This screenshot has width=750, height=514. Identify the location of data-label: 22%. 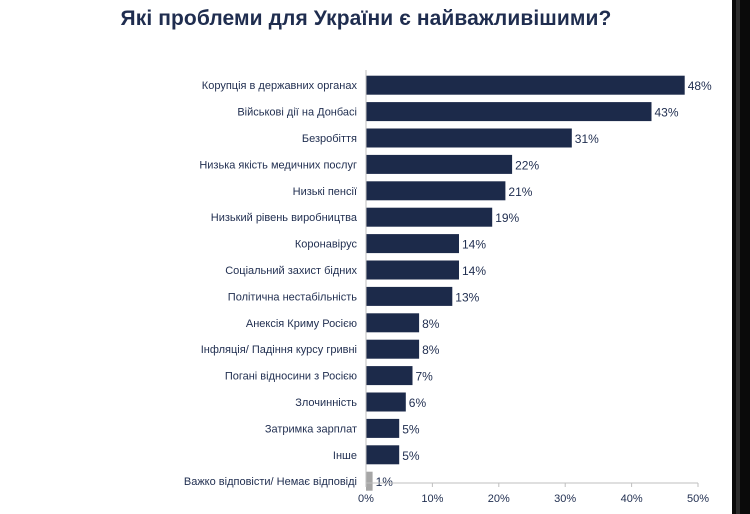
(527, 165).